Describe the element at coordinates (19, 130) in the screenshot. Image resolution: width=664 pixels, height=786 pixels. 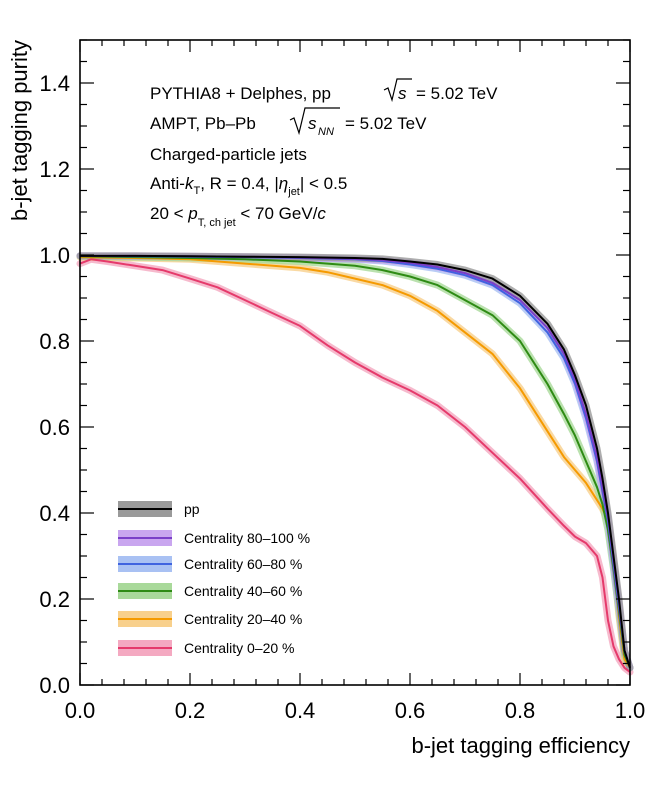
I see `y-axis-title: b-jet tagging purity` at that location.